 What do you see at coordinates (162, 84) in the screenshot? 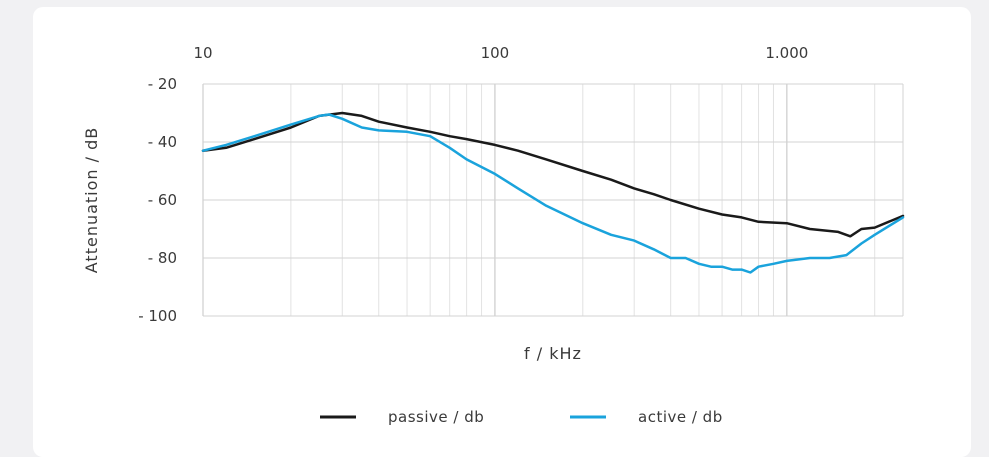
I see `y-tick-label: - 20` at bounding box center [162, 84].